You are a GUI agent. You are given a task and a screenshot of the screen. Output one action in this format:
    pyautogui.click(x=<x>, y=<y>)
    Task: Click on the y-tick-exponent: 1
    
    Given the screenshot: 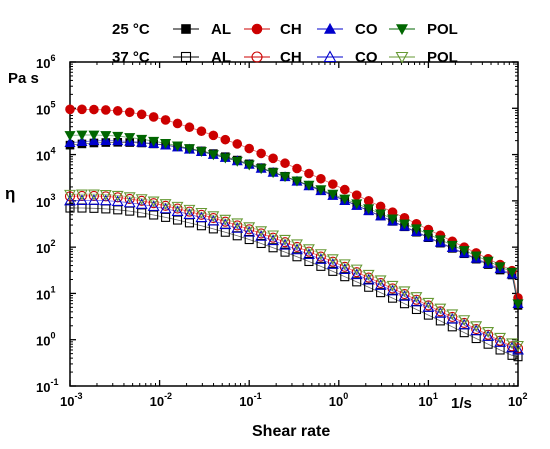 What is the action you would take?
    pyautogui.click(x=52, y=289)
    